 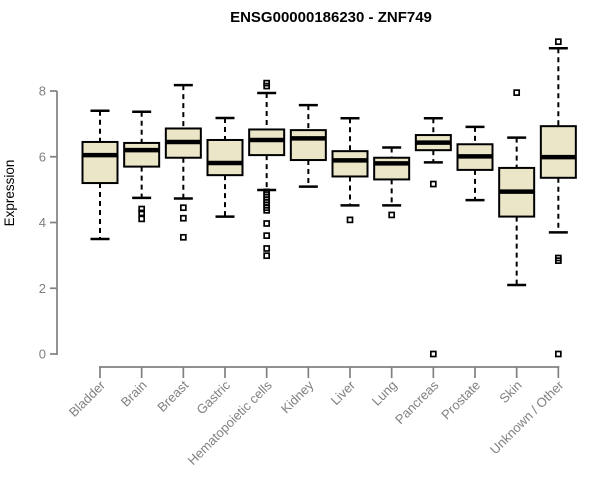 I want to click on y-tick-label: 6, so click(x=42, y=156).